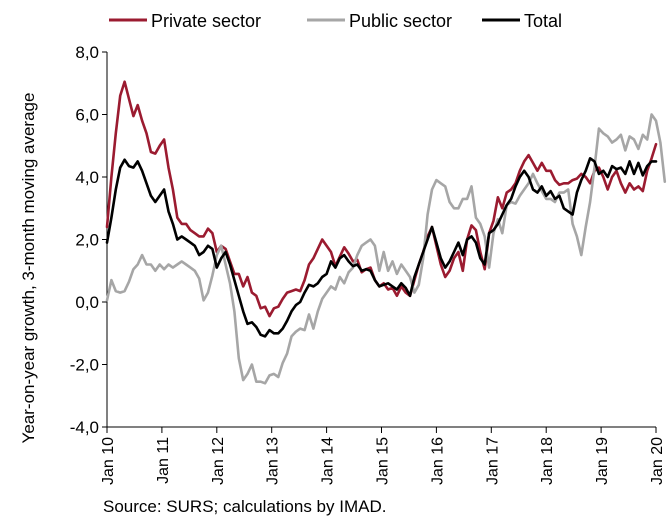  I want to click on x-tick-label: Jan 10, so click(108, 461).